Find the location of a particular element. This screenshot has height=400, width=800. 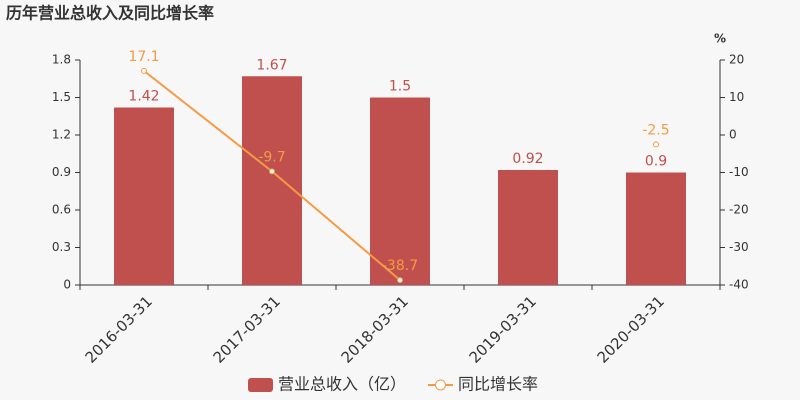

legend-label: 同比增长率 is located at coordinates (498, 384).